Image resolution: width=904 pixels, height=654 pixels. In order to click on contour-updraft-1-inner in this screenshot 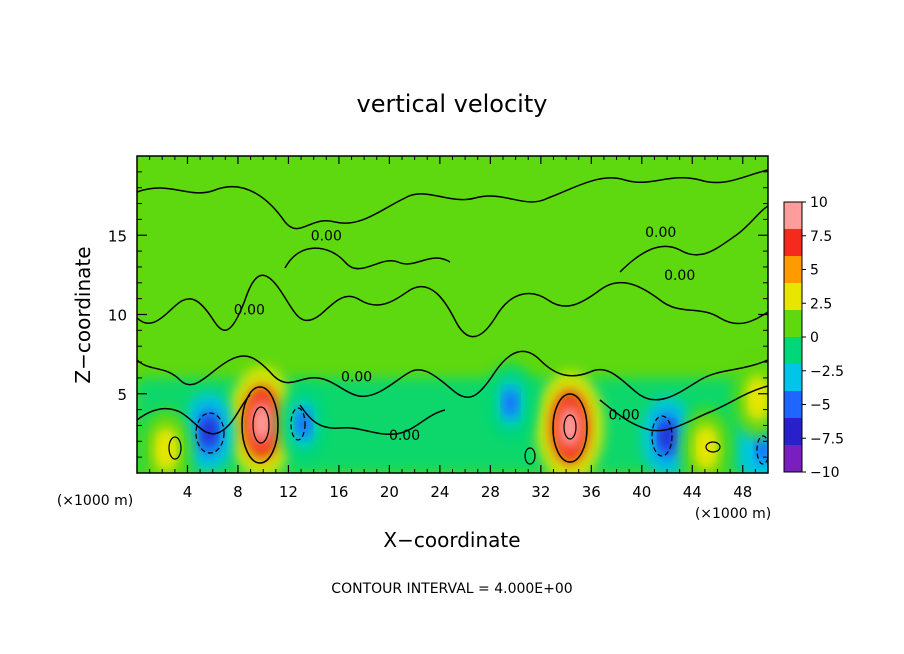, I will do `click(261, 425)`.